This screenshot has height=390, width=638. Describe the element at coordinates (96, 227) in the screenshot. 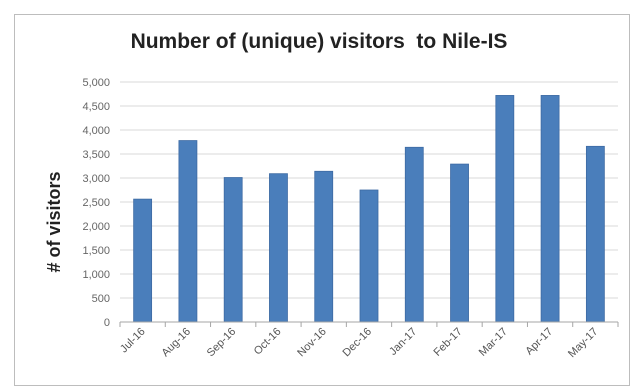

I see `y-tick-label: 2,000` at that location.